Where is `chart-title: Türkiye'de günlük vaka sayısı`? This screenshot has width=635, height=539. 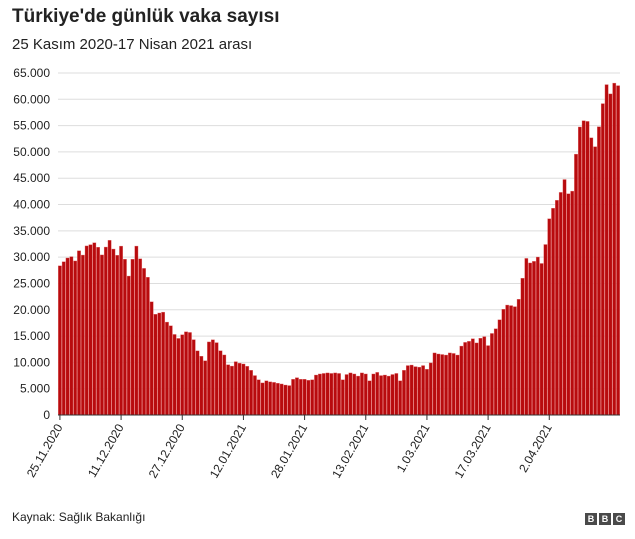
chart-title: Türkiye'de günlük vaka sayısı is located at coordinates (146, 16).